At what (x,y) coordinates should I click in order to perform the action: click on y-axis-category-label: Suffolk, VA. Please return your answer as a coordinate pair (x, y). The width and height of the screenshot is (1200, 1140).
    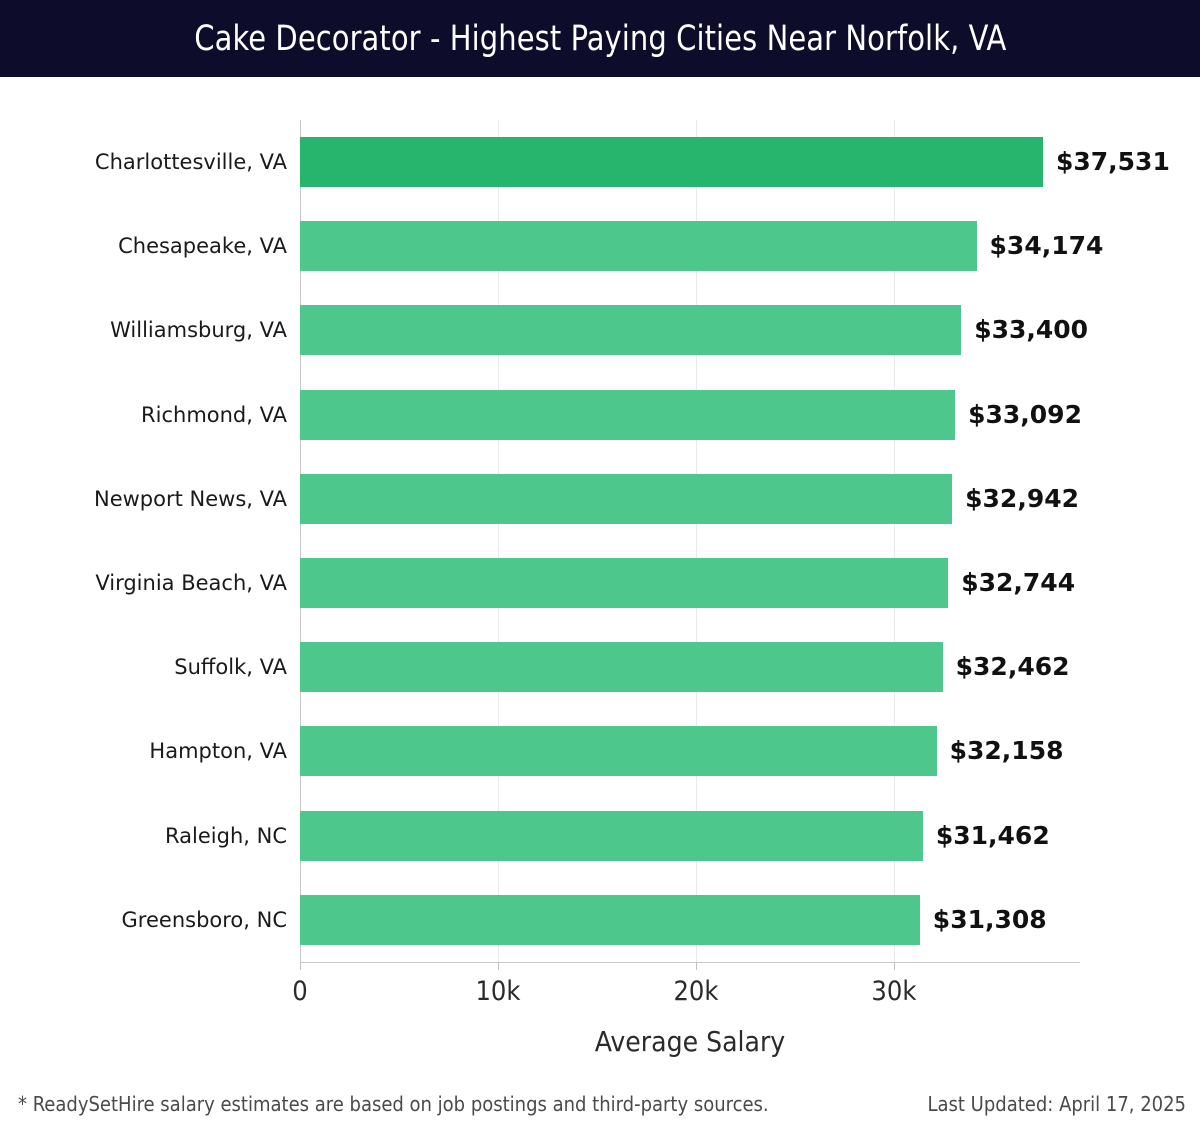
    Looking at the image, I should click on (230, 667).